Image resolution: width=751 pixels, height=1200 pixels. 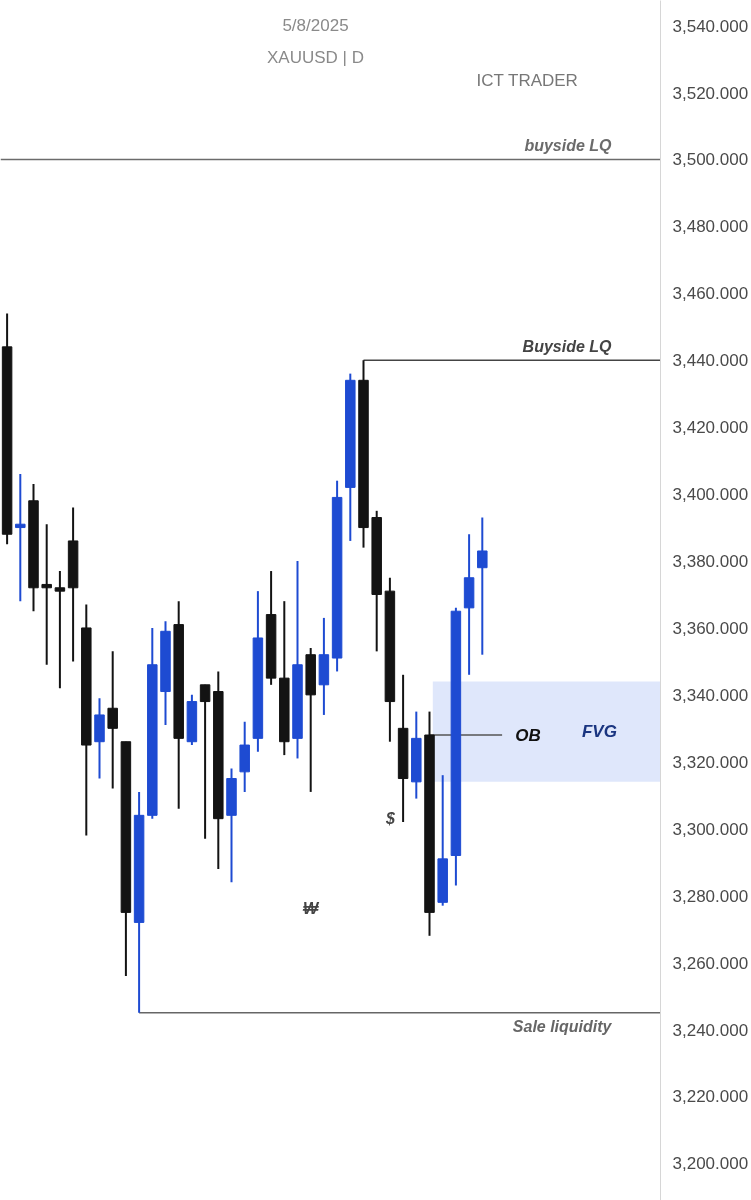 What do you see at coordinates (710, 428) in the screenshot?
I see `y-tick-label: 3,420.000` at bounding box center [710, 428].